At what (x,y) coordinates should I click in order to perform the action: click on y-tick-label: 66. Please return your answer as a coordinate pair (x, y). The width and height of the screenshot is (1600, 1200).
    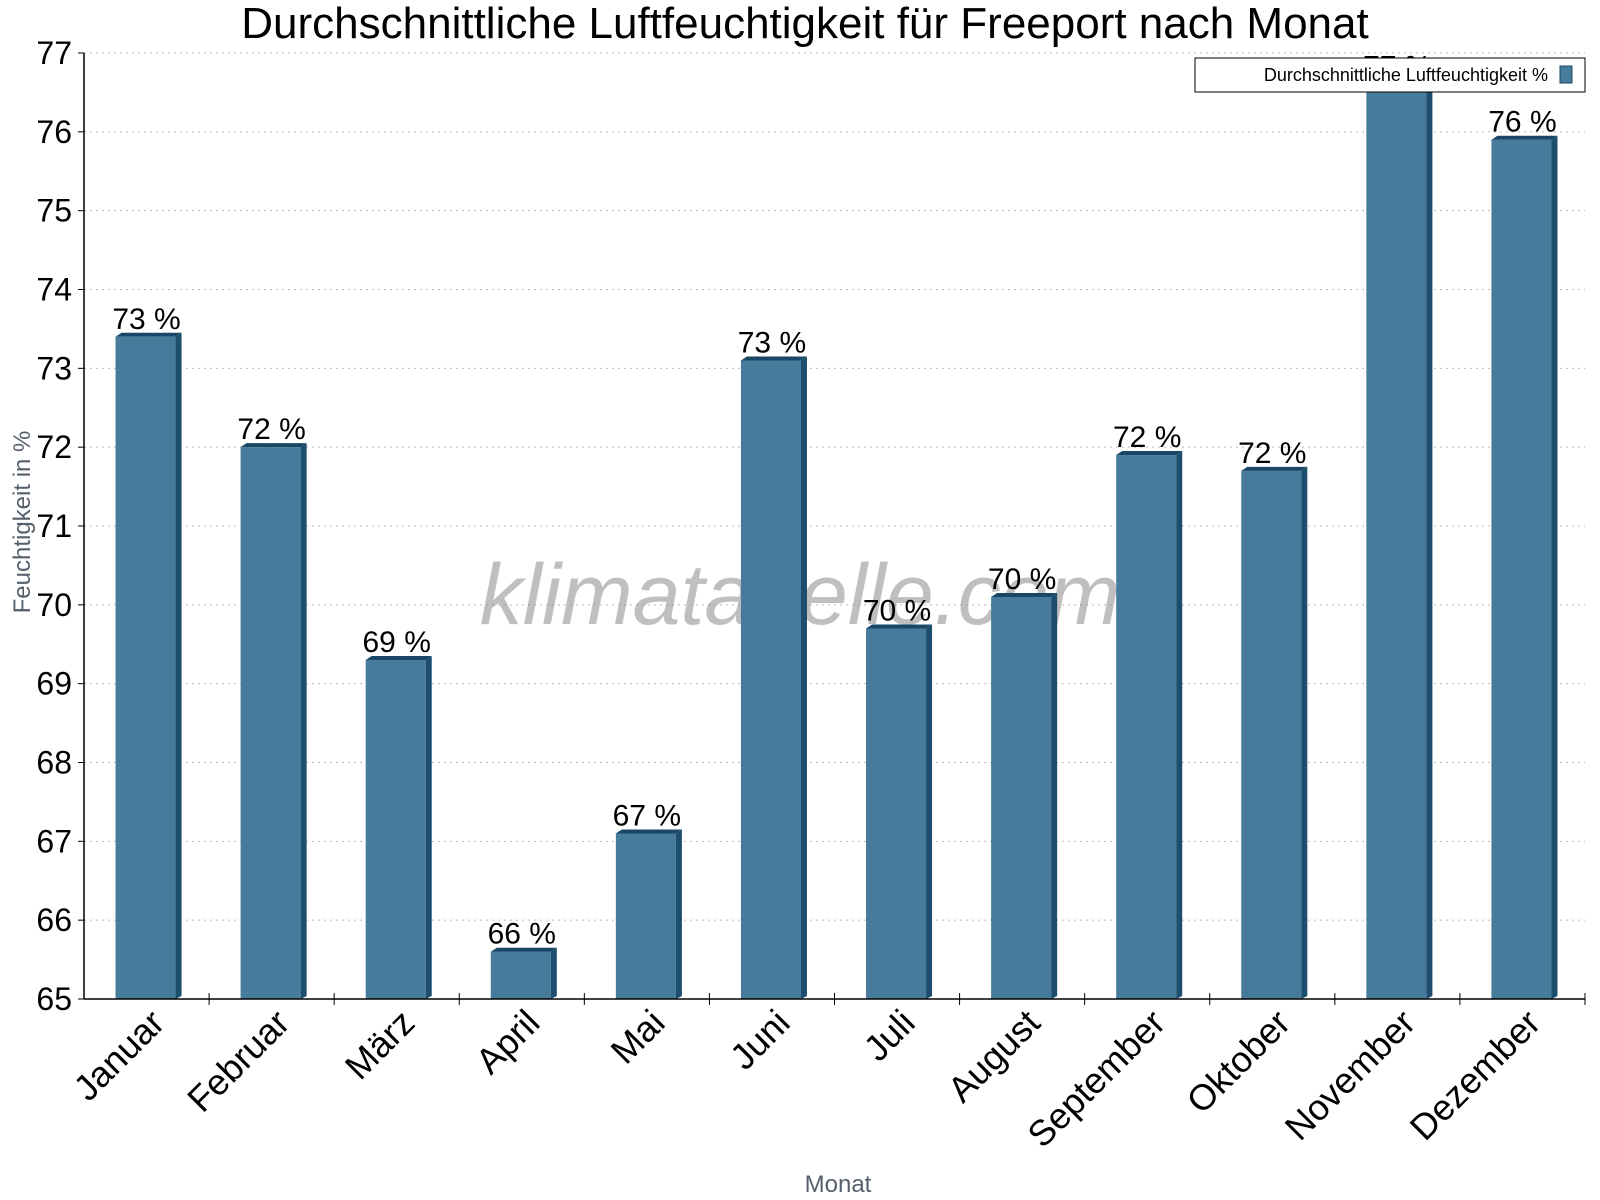
    Looking at the image, I should click on (54, 920).